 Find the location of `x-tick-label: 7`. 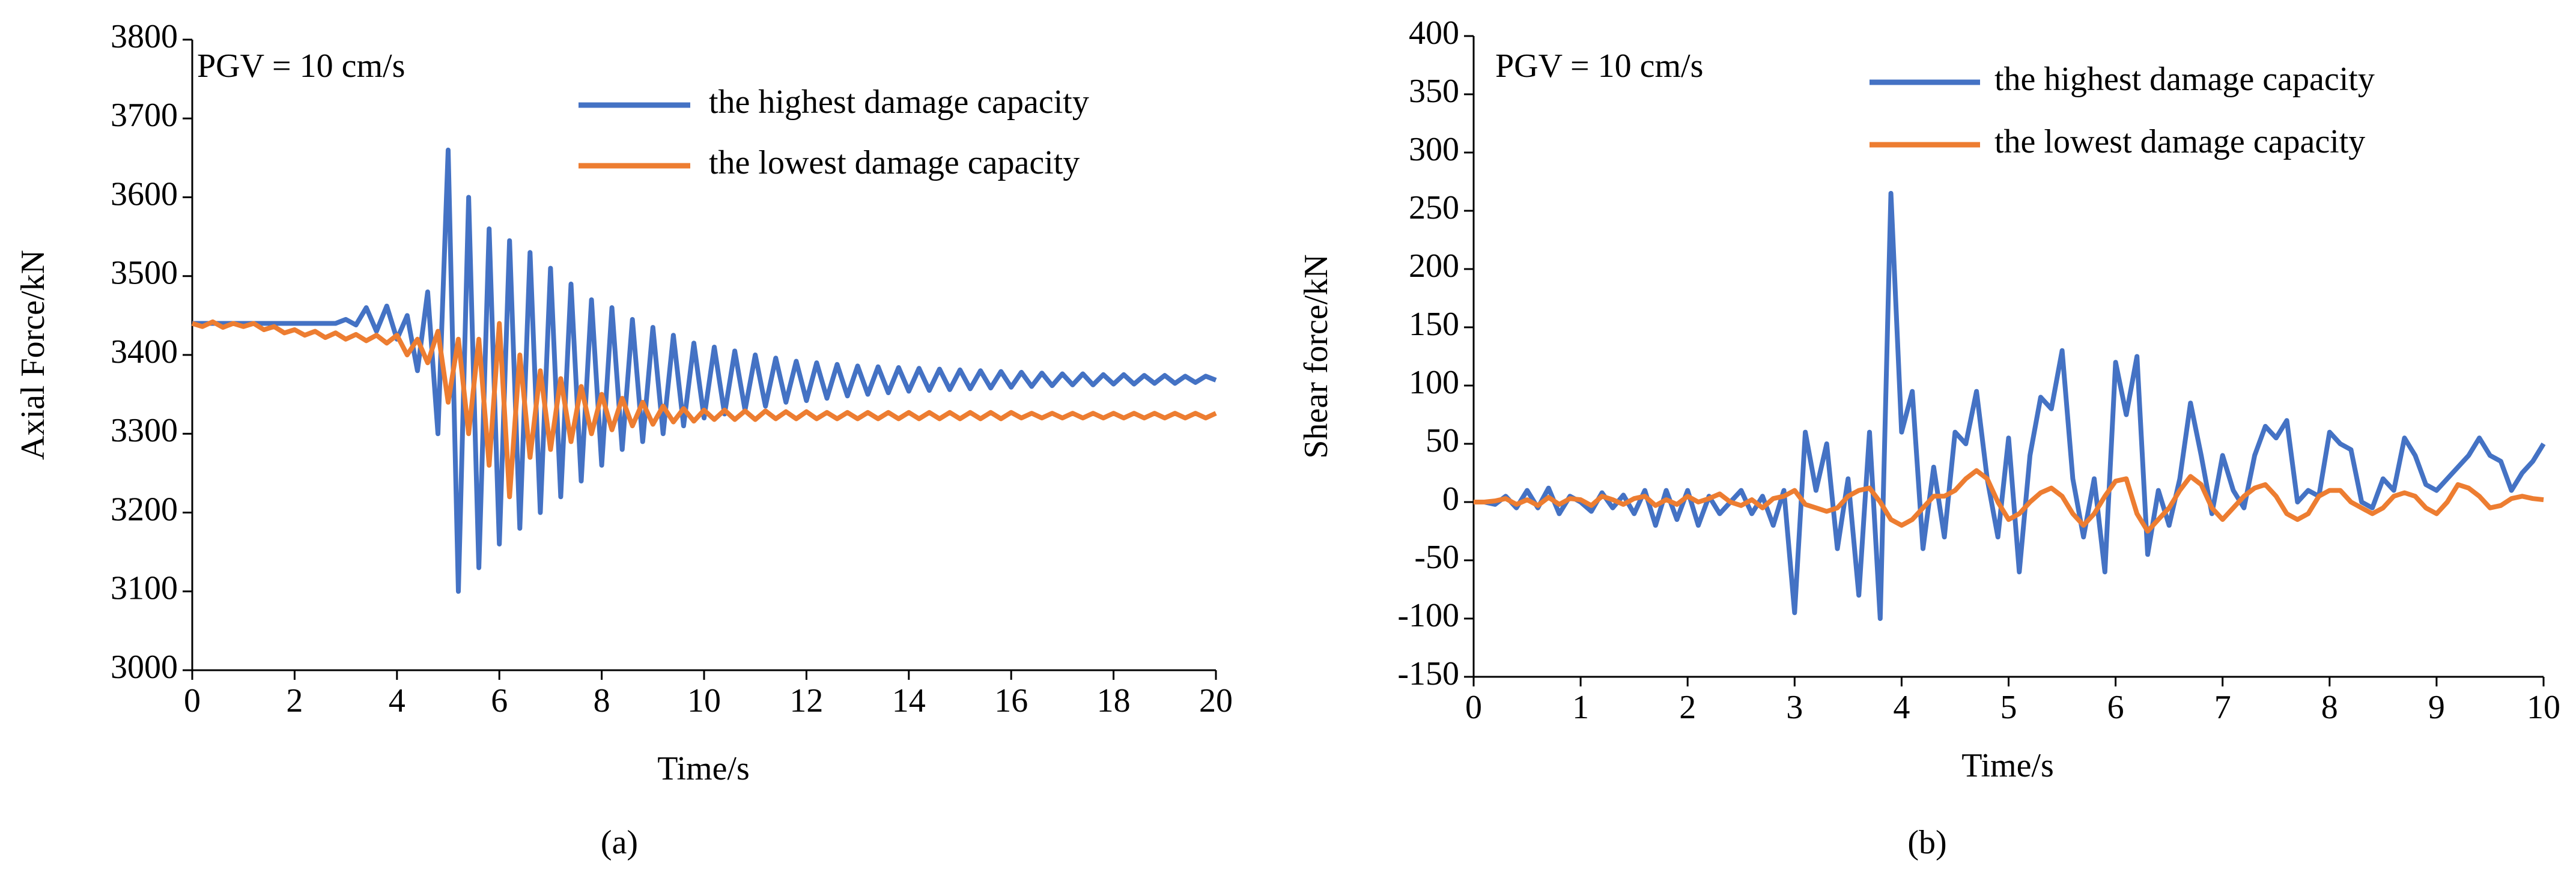

x-tick-label: 7 is located at coordinates (2222, 707).